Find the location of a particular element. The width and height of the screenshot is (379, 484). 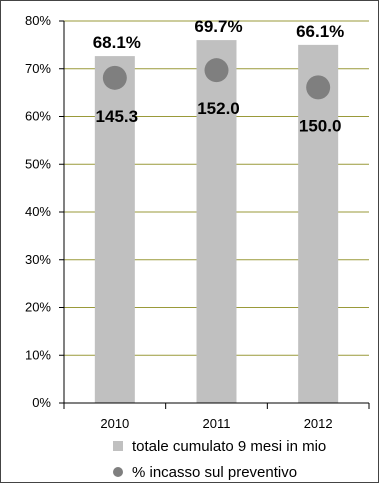

y-tick-label: 10% is located at coordinates (38, 354).